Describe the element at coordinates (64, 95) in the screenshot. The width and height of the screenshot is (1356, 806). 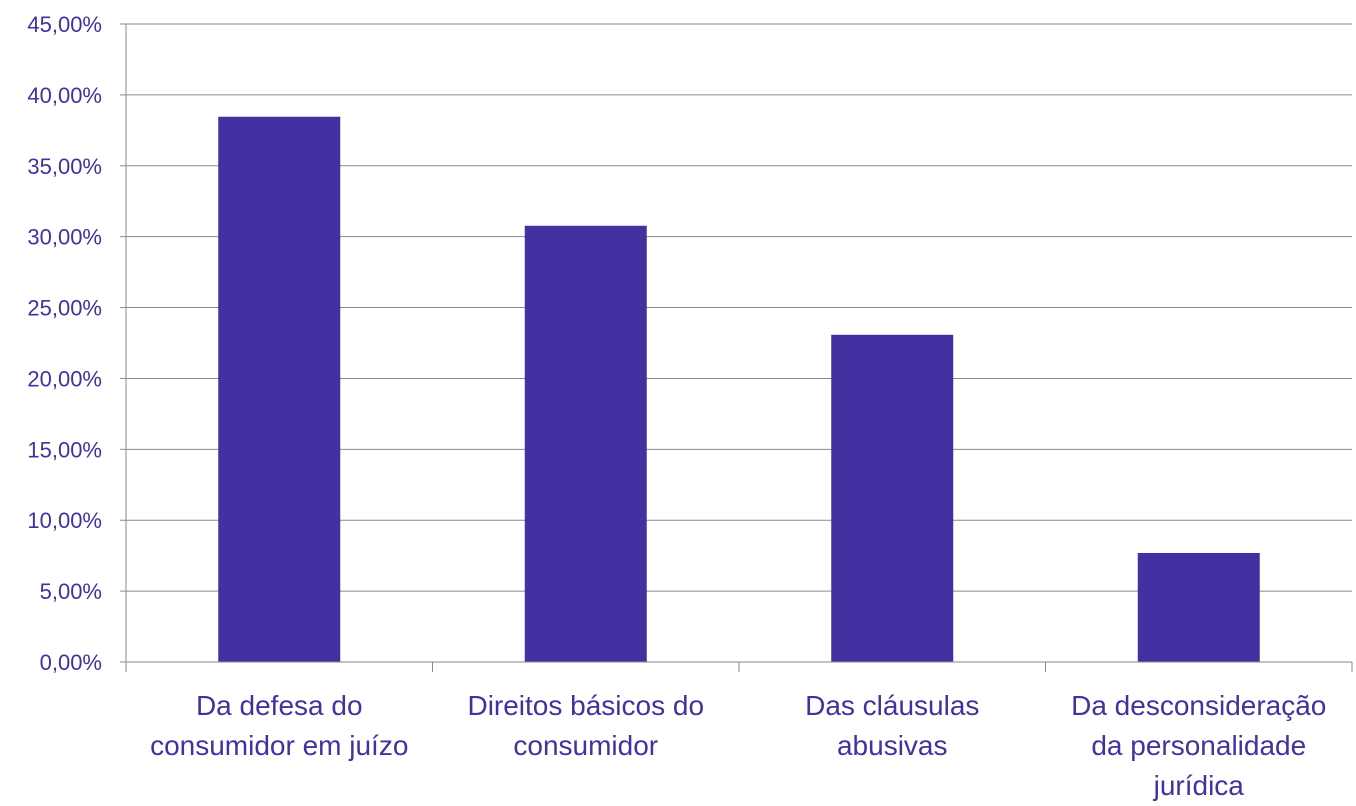
I see `y-tick-label: 40,00%` at that location.